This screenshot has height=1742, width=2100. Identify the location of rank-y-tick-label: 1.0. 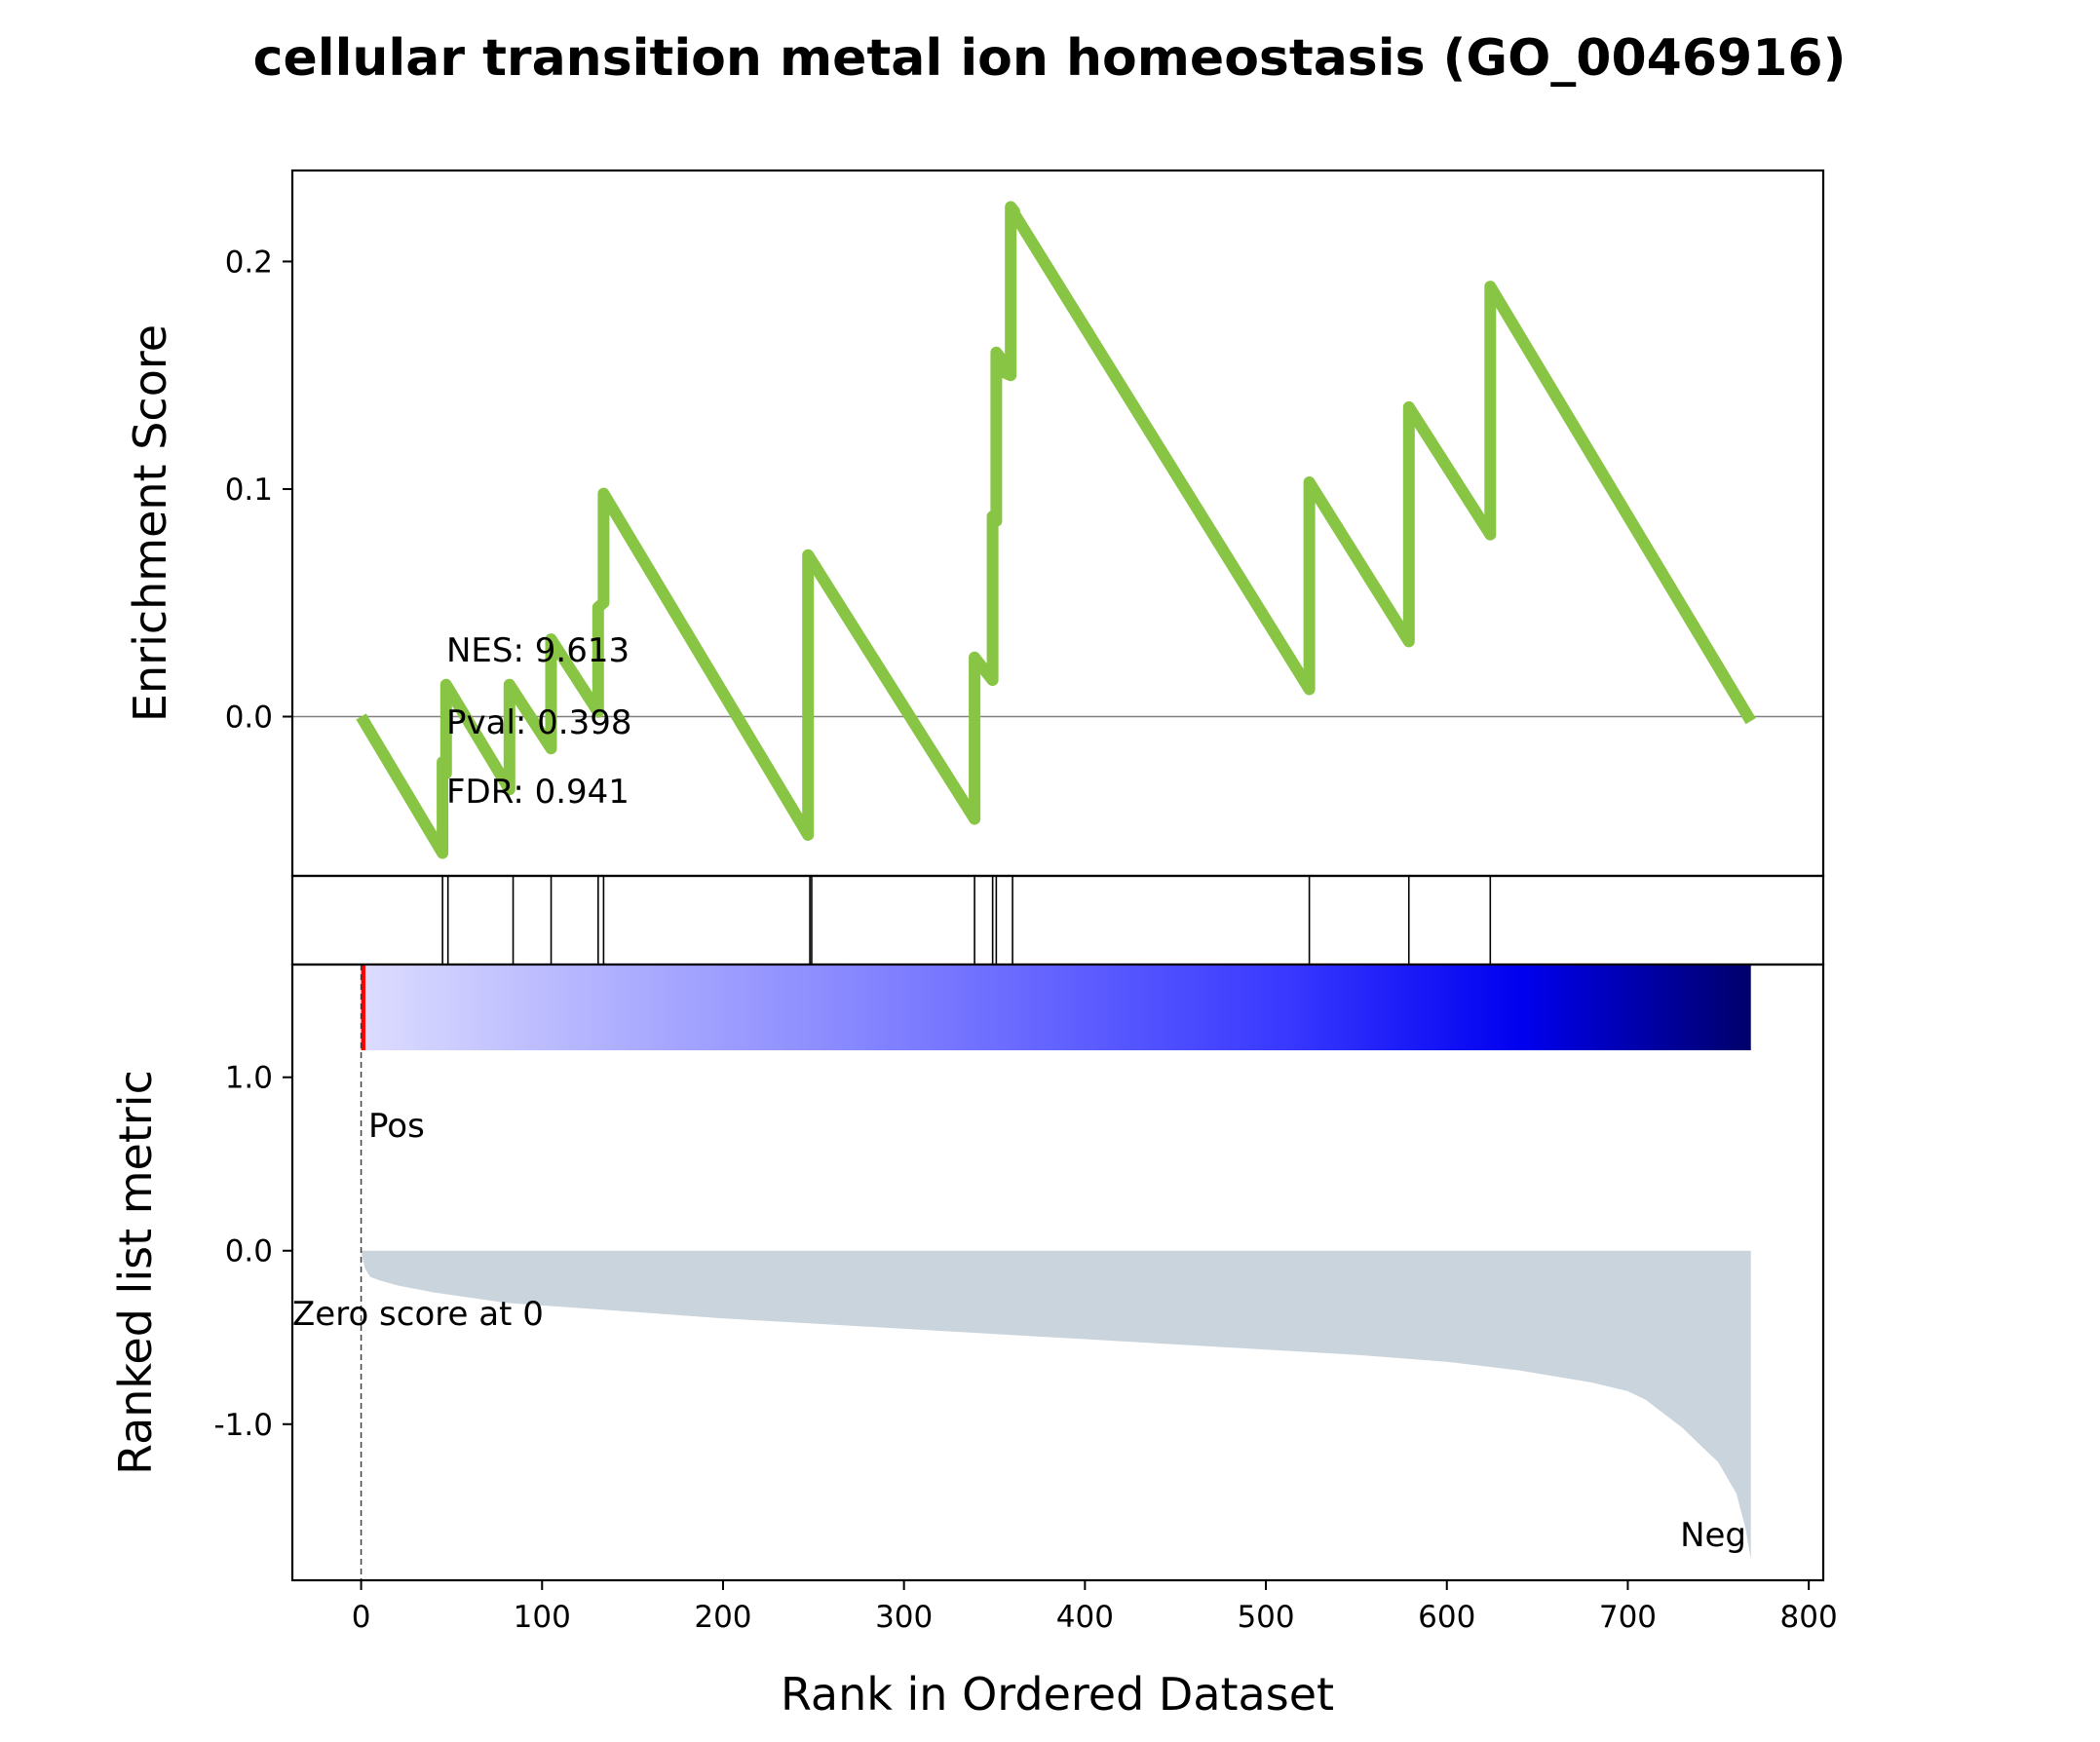
(249, 1078).